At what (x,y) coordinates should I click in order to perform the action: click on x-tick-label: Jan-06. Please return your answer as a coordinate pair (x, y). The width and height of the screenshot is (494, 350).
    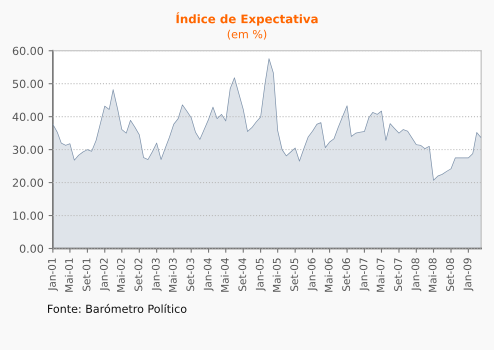
    Looking at the image, I should click on (313, 275).